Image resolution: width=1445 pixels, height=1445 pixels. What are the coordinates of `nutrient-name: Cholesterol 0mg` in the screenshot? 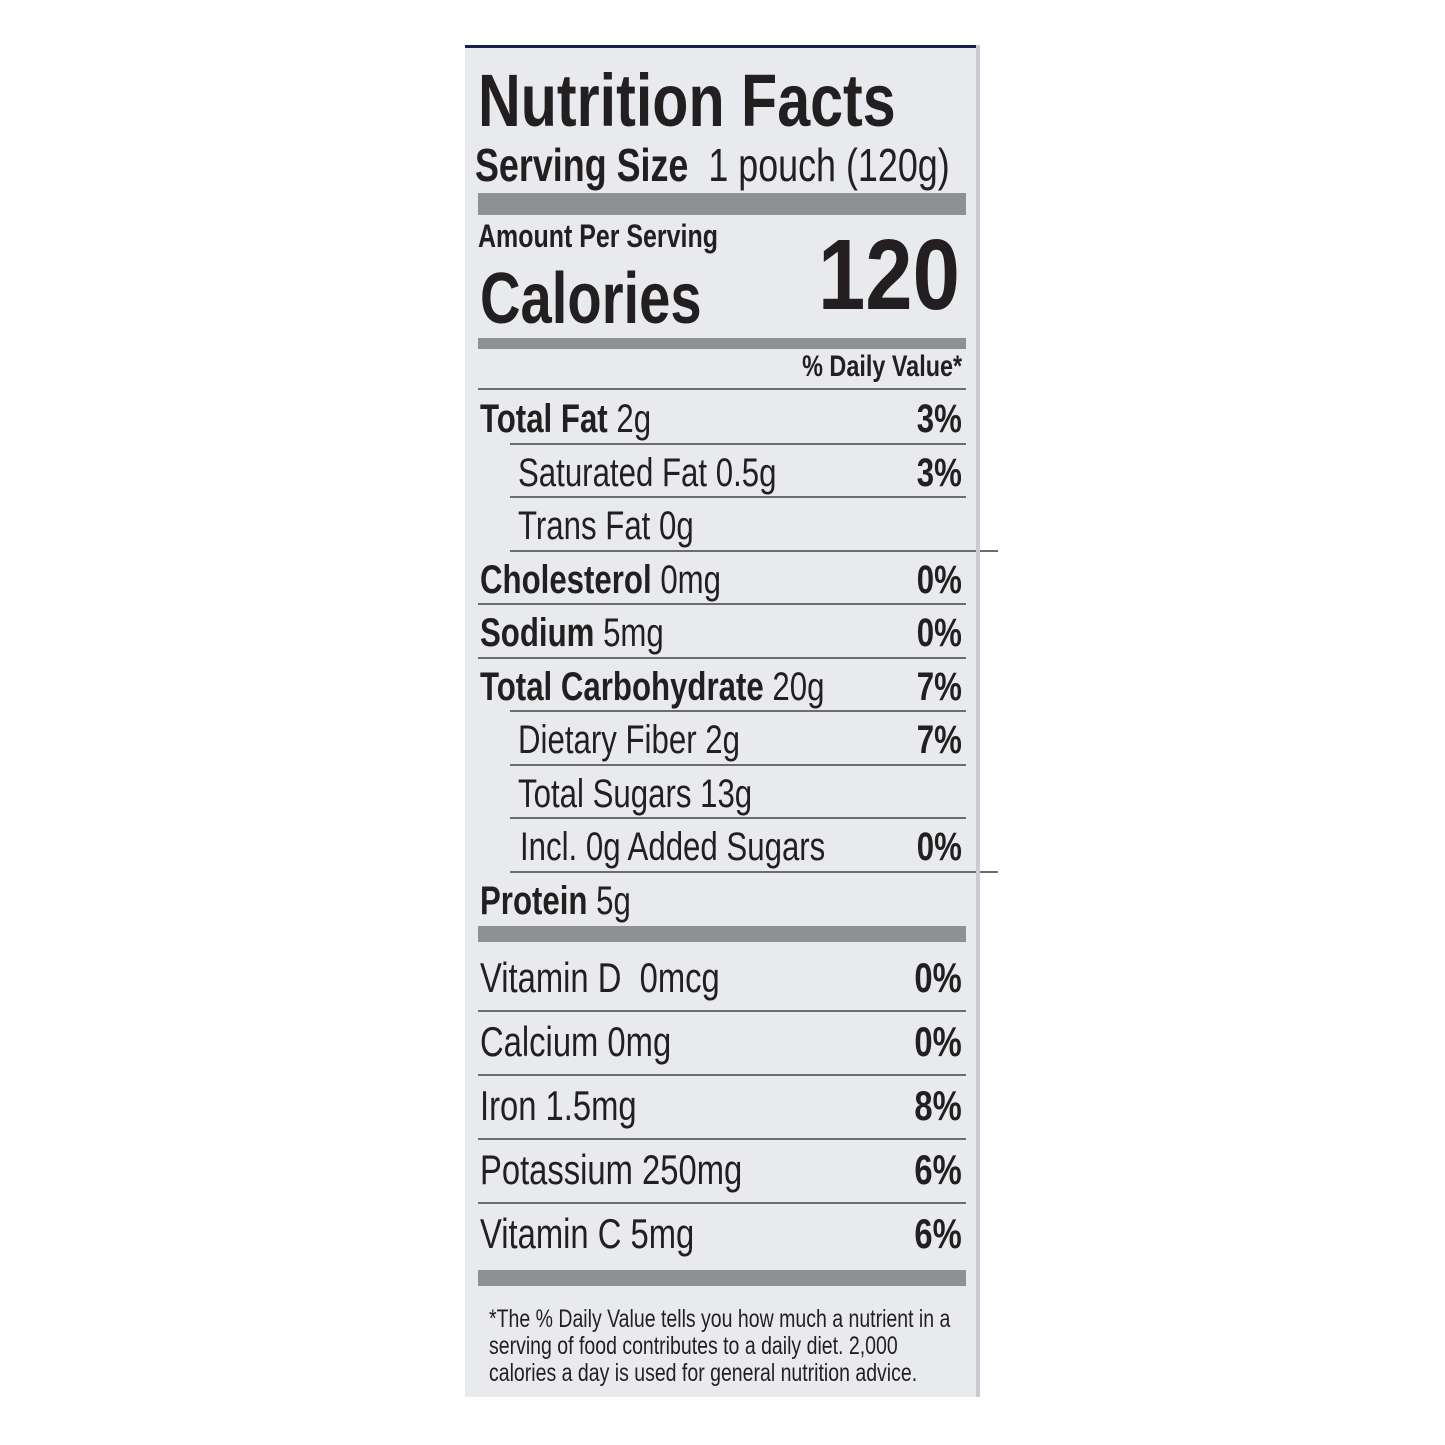 It's located at (600, 580).